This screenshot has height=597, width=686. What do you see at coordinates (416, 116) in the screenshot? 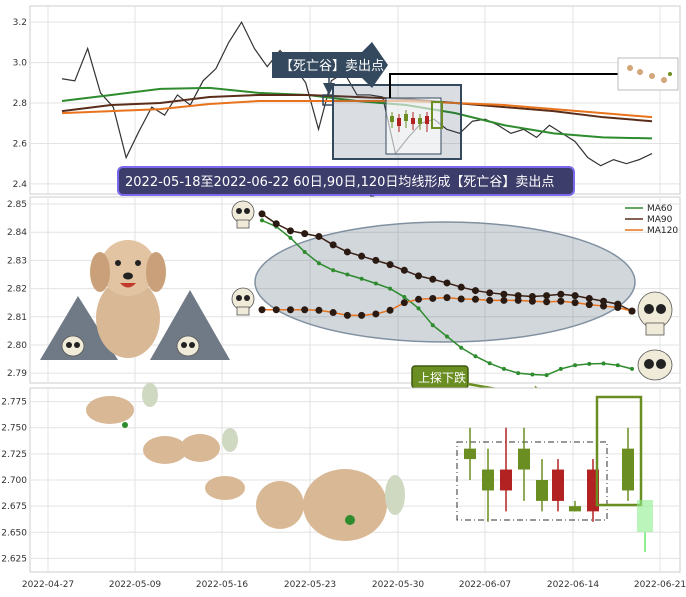
I see `zoom-mini-candles` at bounding box center [416, 116].